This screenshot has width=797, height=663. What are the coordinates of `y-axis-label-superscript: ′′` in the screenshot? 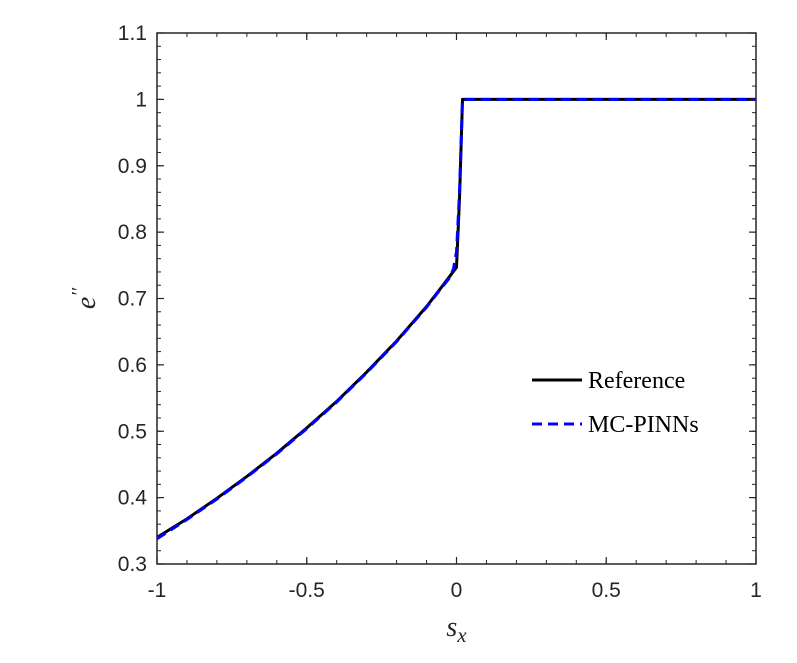 It's located at (79, 291).